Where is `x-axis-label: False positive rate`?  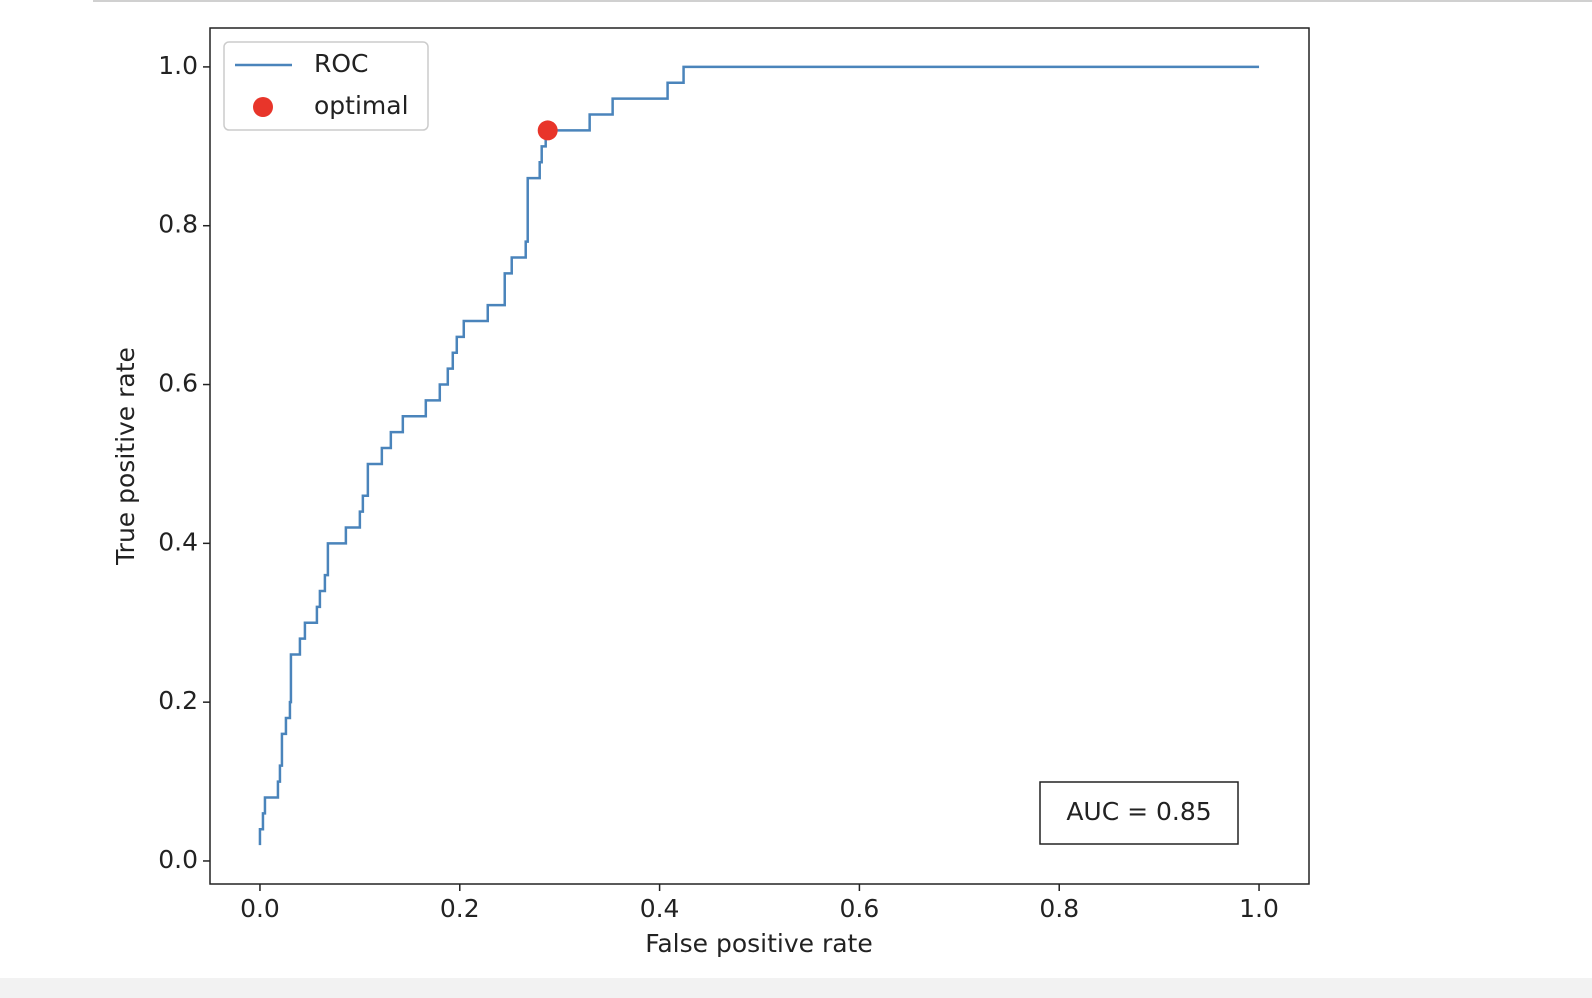
x-axis-label: False positive rate is located at coordinates (759, 943).